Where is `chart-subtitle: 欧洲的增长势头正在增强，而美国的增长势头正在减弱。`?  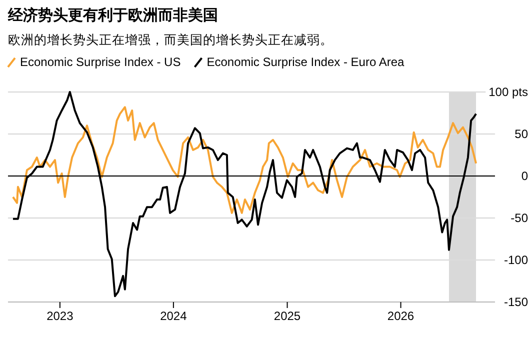
chart-subtitle: 欧洲的增长势头正在增强，而美国的增长势头正在减弱。 is located at coordinates (170, 39).